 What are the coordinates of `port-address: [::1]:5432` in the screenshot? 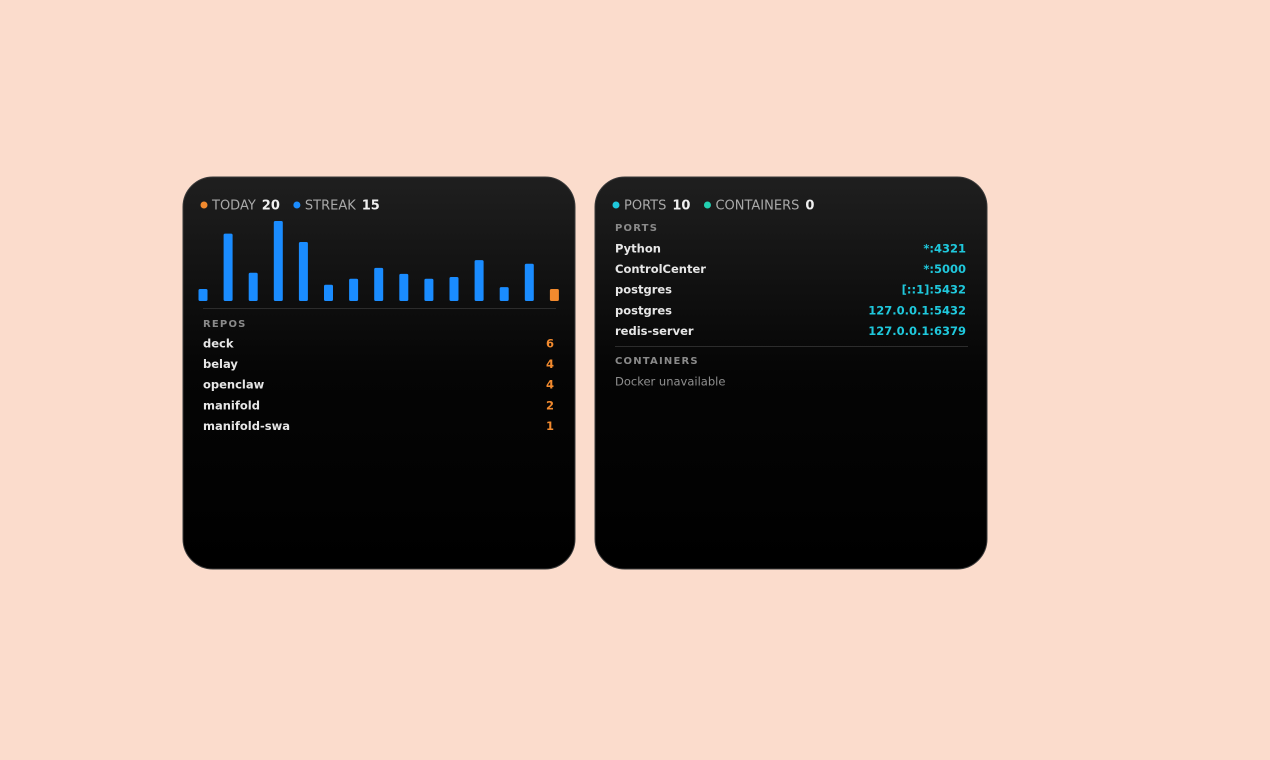 It's located at (934, 290).